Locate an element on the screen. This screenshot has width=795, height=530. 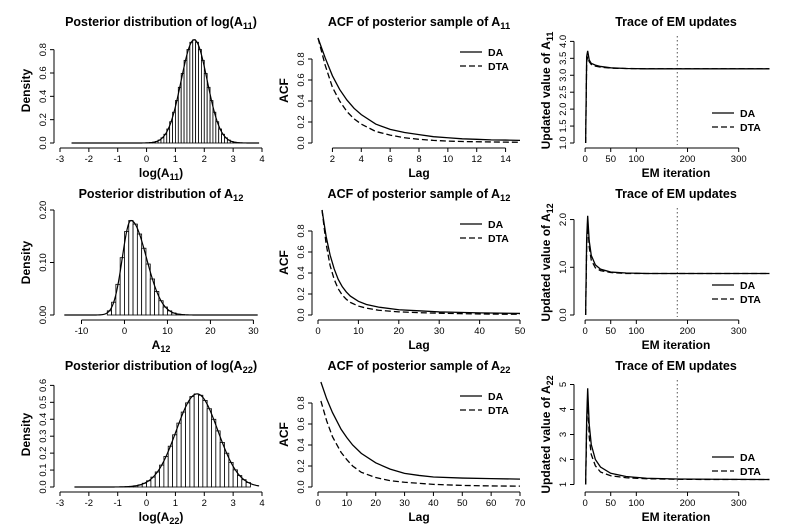
y-tick-label: 0.00 is located at coordinates (43, 315).